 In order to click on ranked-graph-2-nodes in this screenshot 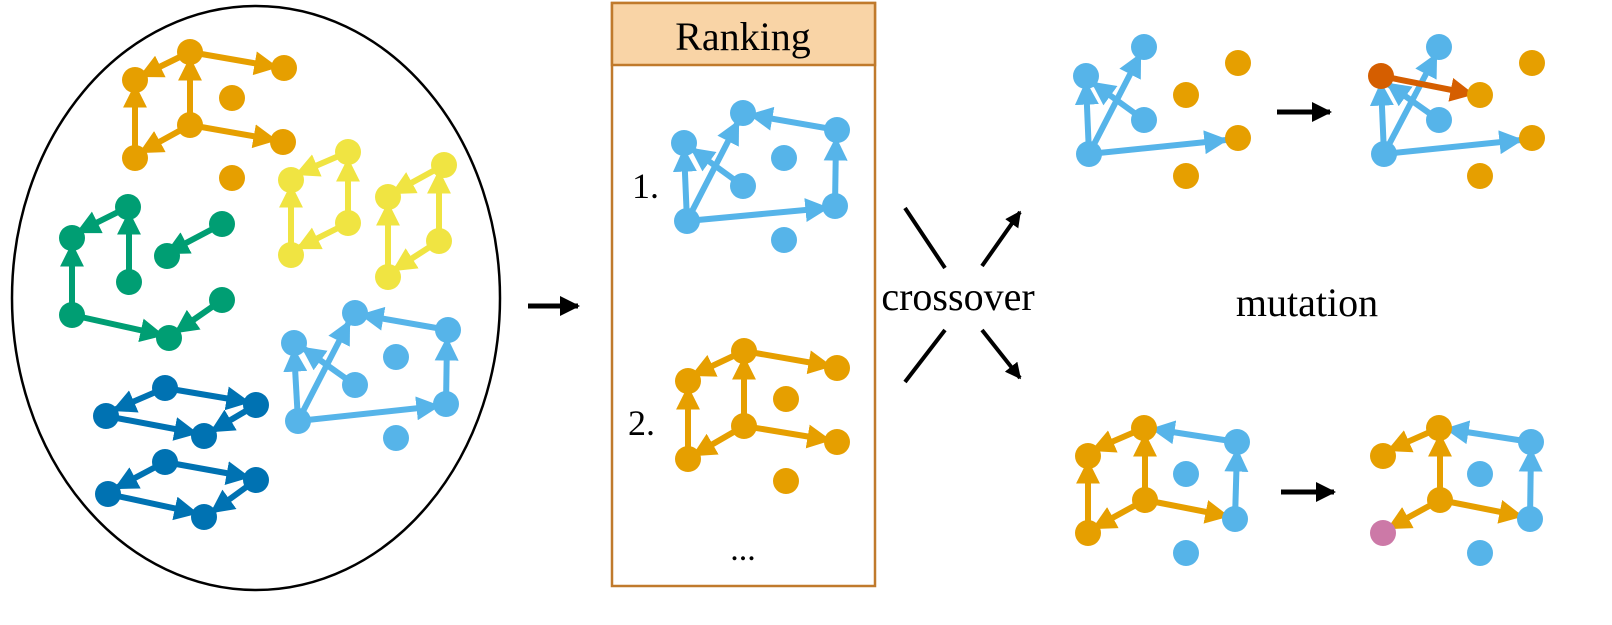, I will do `click(762, 416)`.